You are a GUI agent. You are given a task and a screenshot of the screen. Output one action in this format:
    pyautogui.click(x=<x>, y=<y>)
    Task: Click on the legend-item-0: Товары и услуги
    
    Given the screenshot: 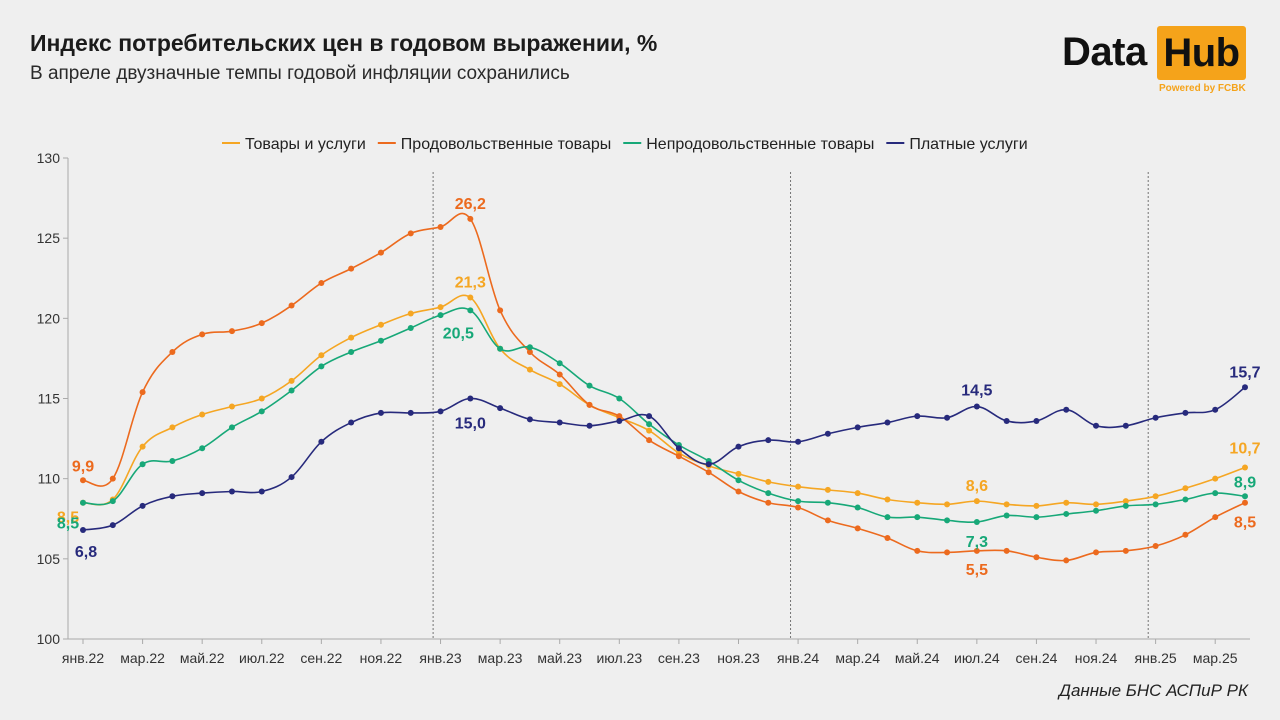 What is the action you would take?
    pyautogui.click(x=294, y=144)
    